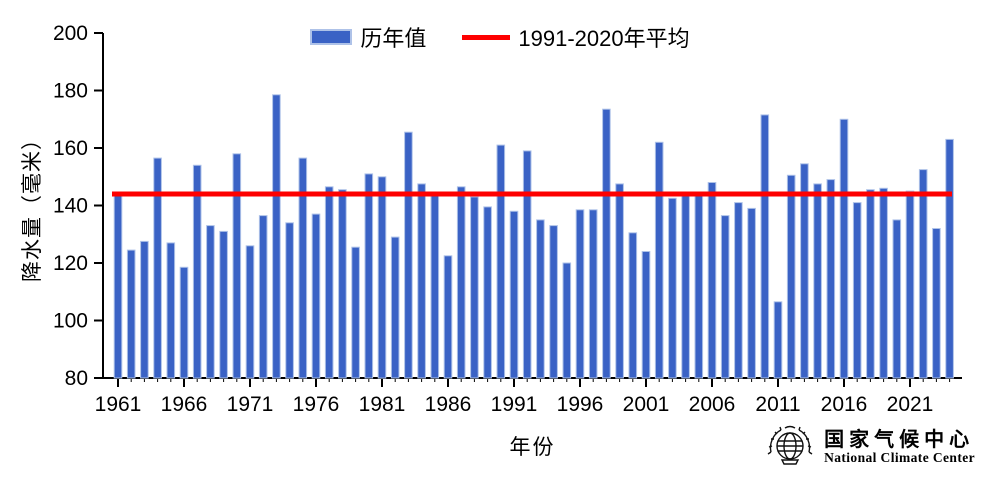 The image size is (1000, 477). I want to click on bar-2006, so click(712, 280).